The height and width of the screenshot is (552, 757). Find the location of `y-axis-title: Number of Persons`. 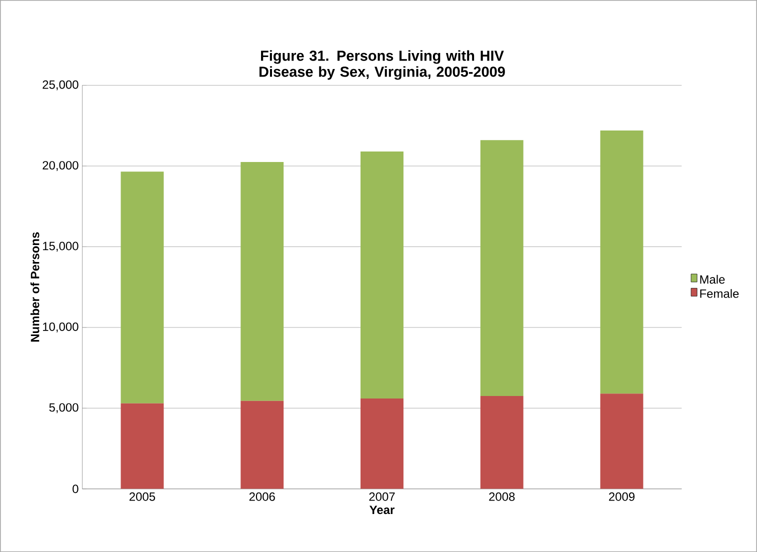

y-axis-title: Number of Persons is located at coordinates (35, 287).